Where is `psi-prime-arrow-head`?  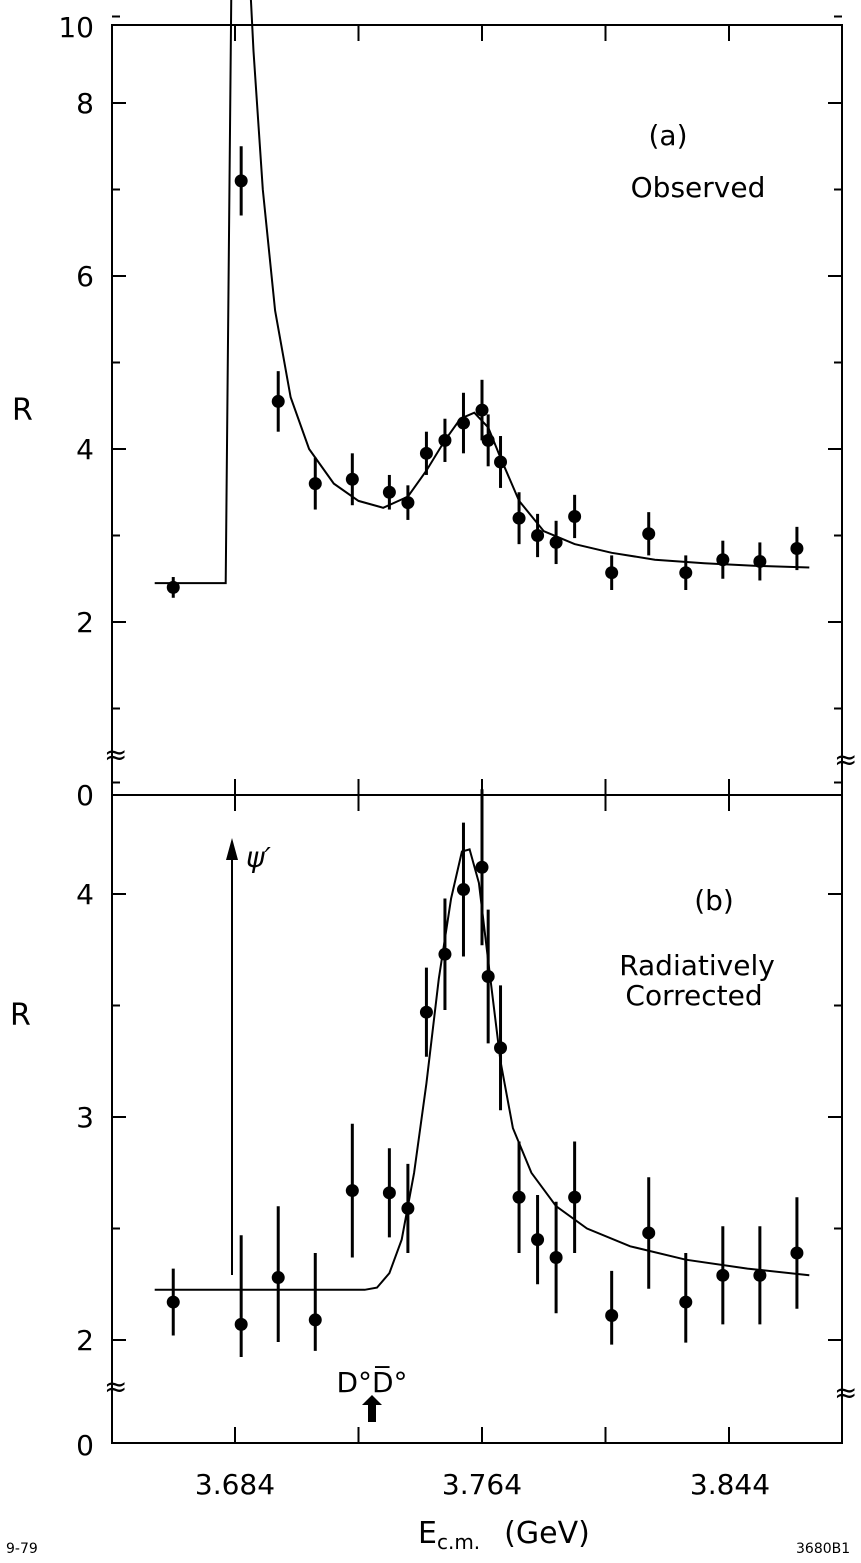 psi-prime-arrow-head is located at coordinates (232, 849).